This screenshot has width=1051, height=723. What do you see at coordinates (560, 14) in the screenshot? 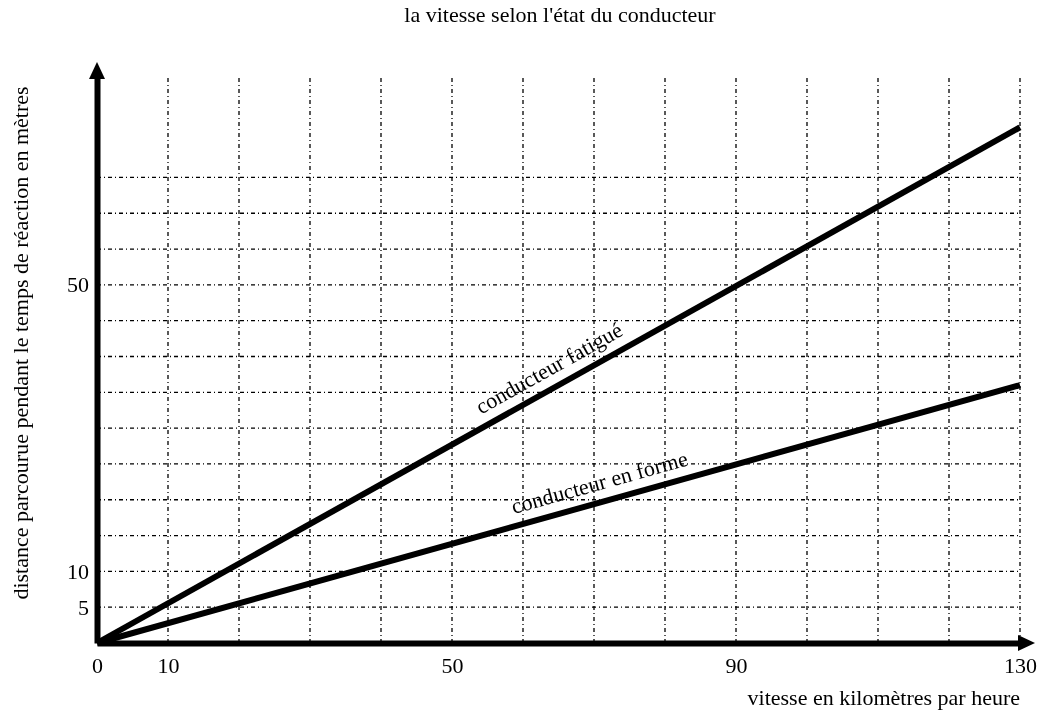
I see `chart-title: la vitesse selon l'état du conducteur` at bounding box center [560, 14].